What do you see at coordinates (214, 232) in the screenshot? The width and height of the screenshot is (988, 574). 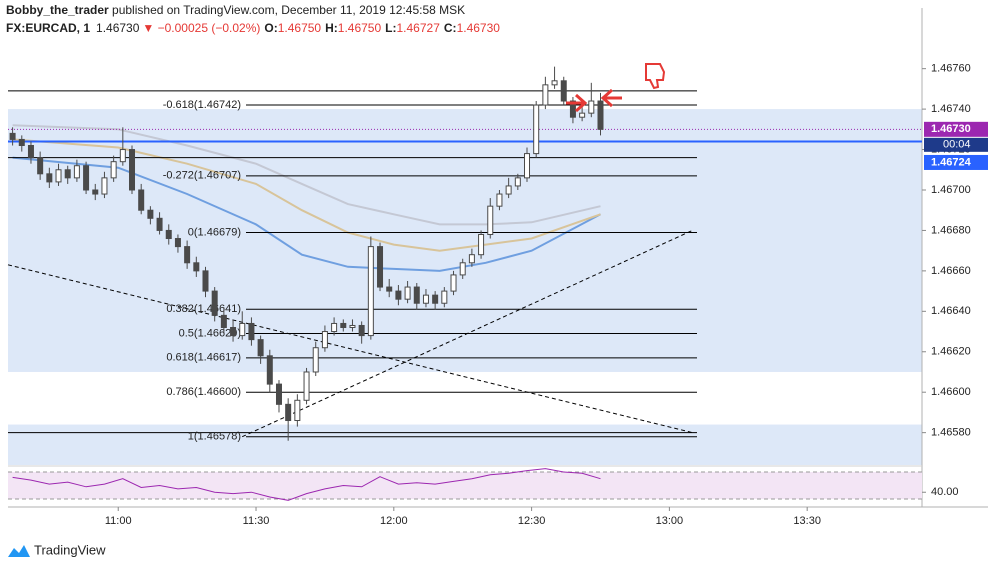 I see `fib-label: 0(1.46679)` at bounding box center [214, 232].